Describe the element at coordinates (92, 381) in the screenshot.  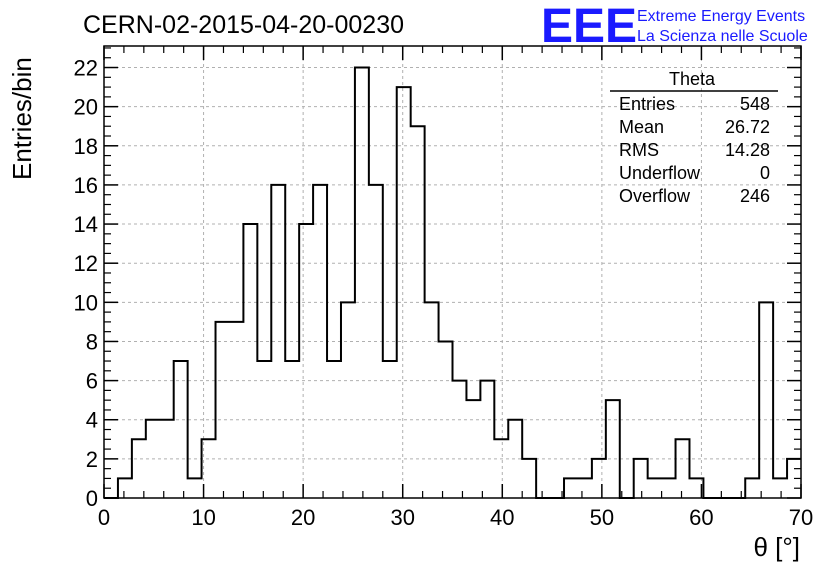
I see `y-tick-label: 6` at that location.